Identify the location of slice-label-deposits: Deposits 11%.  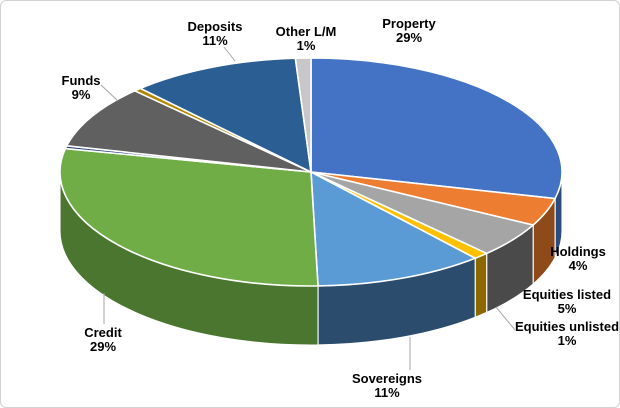
(215, 34).